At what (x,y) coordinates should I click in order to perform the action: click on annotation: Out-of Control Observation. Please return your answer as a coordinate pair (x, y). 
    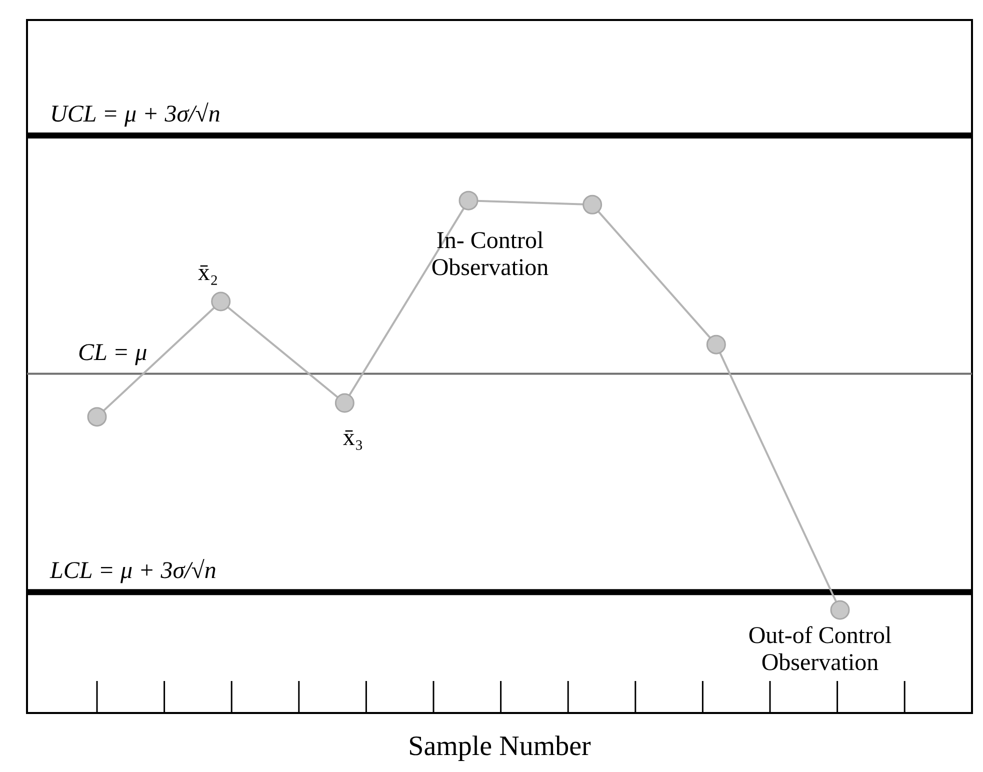
    Looking at the image, I should click on (820, 649).